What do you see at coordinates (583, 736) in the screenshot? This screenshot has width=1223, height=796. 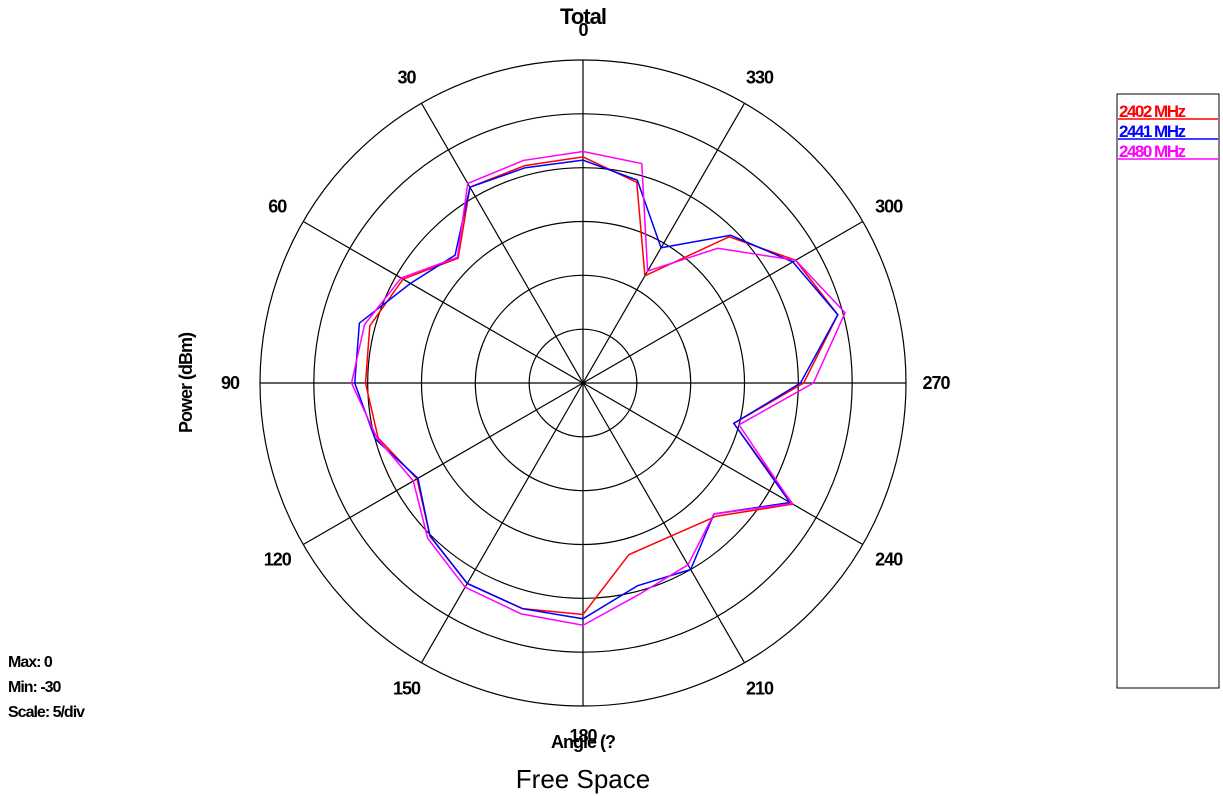 I see `angle-tick-label: 180` at bounding box center [583, 736].